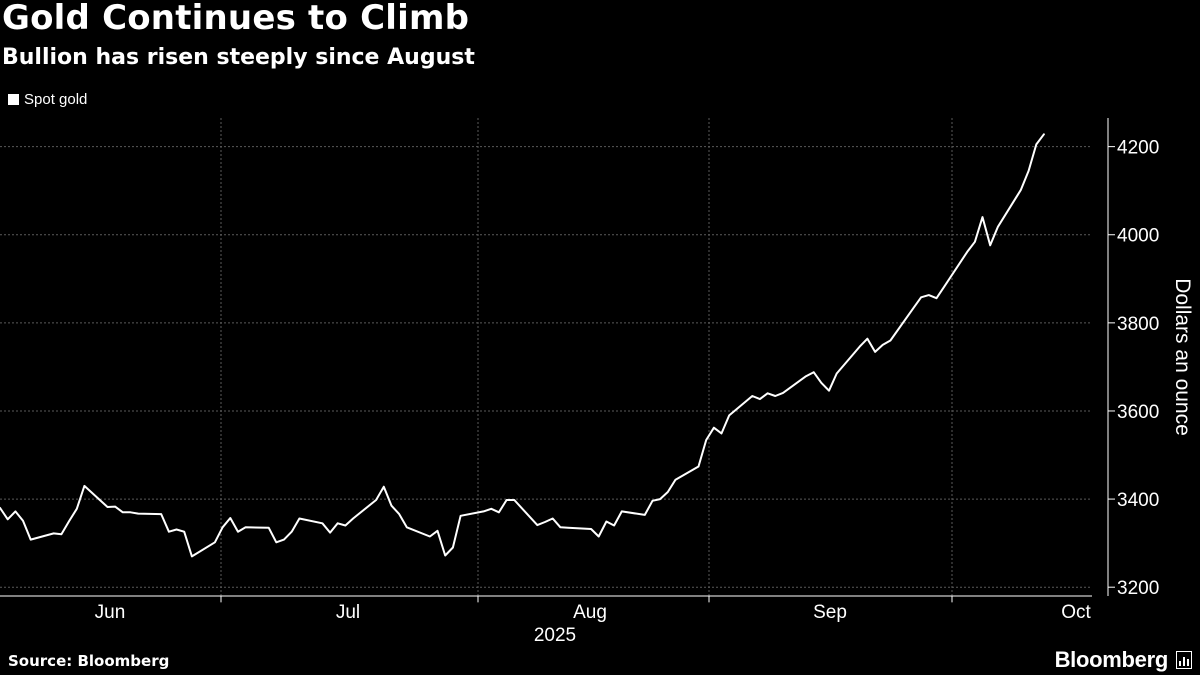  I want to click on legend: Spot gold, so click(47, 99).